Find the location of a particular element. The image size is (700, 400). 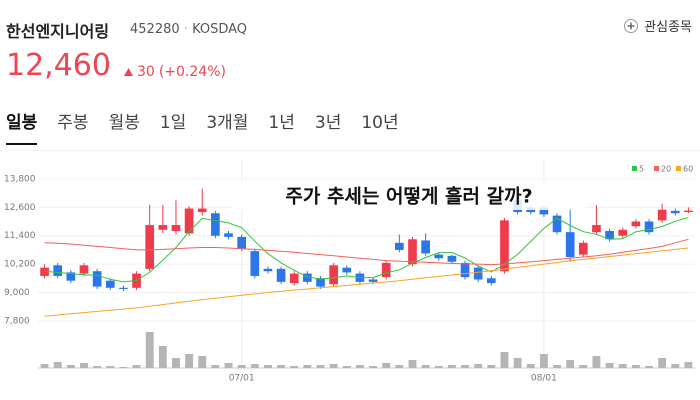

annotation-bg is located at coordinates (409, 196).